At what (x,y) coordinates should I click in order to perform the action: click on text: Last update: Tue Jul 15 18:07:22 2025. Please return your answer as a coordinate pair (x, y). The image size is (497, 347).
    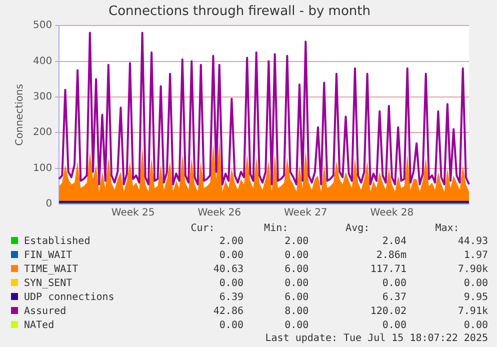
    Looking at the image, I should click on (376, 339).